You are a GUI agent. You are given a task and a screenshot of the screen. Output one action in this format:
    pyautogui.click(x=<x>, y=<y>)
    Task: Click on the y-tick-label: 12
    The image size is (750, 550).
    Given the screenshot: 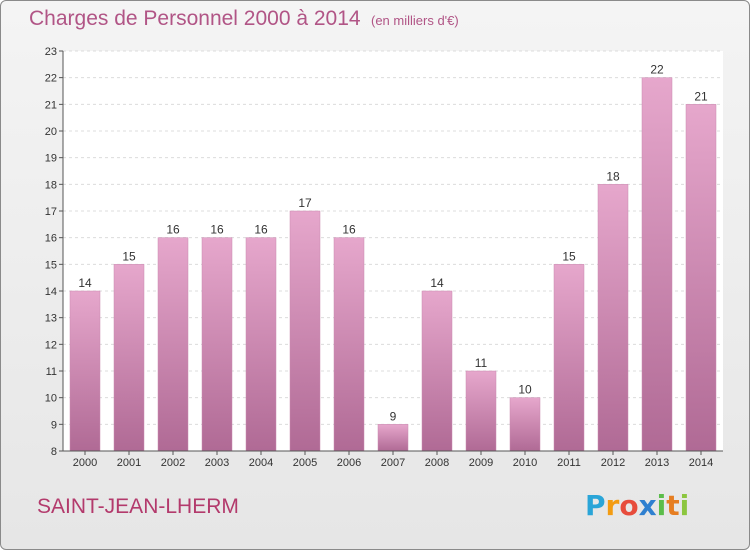 What is the action you would take?
    pyautogui.click(x=51, y=345)
    